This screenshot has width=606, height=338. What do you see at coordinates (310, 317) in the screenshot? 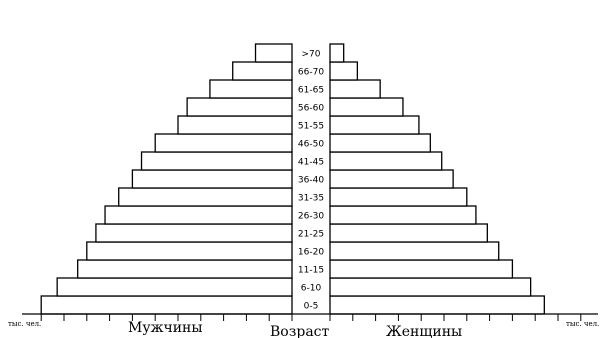
I see `x-axis` at bounding box center [310, 317].